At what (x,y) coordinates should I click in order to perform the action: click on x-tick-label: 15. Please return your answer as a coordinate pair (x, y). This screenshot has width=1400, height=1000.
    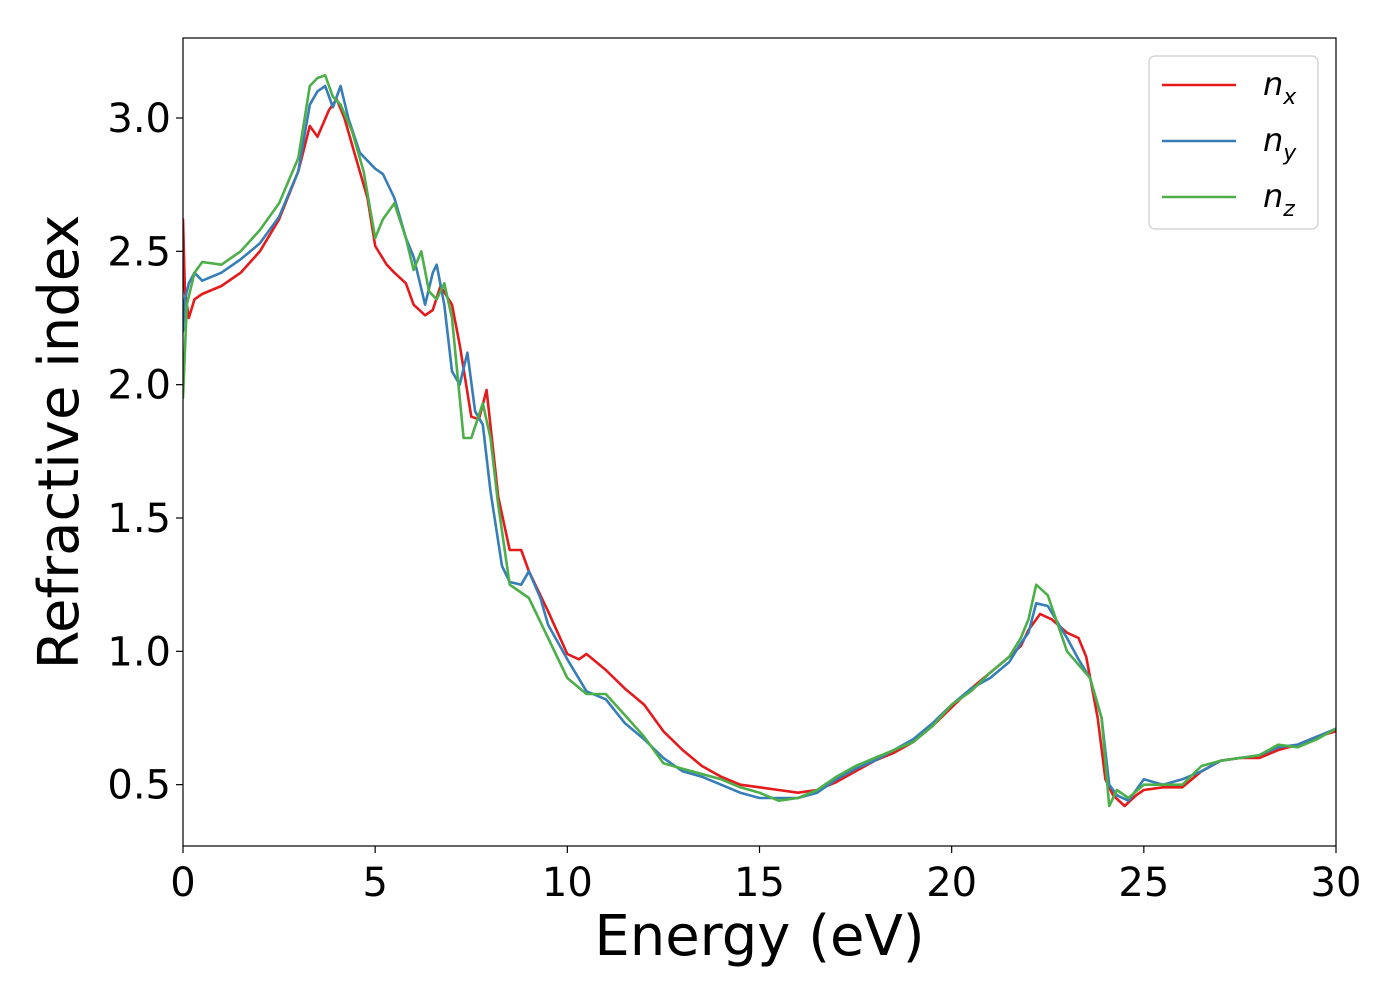
    Looking at the image, I should click on (759, 883).